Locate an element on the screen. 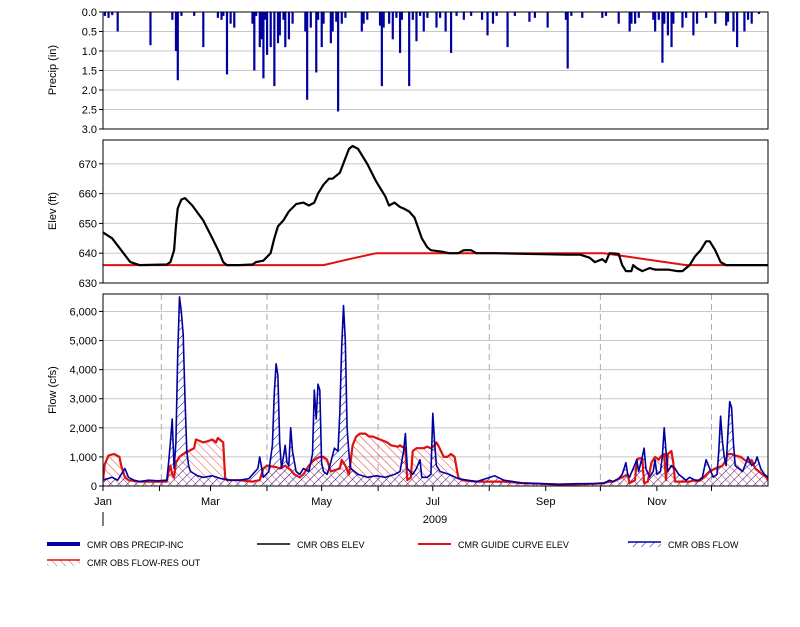 Image resolution: width=800 pixels, height=627 pixels. flow-y-tick-label: 4,000 is located at coordinates (83, 371).